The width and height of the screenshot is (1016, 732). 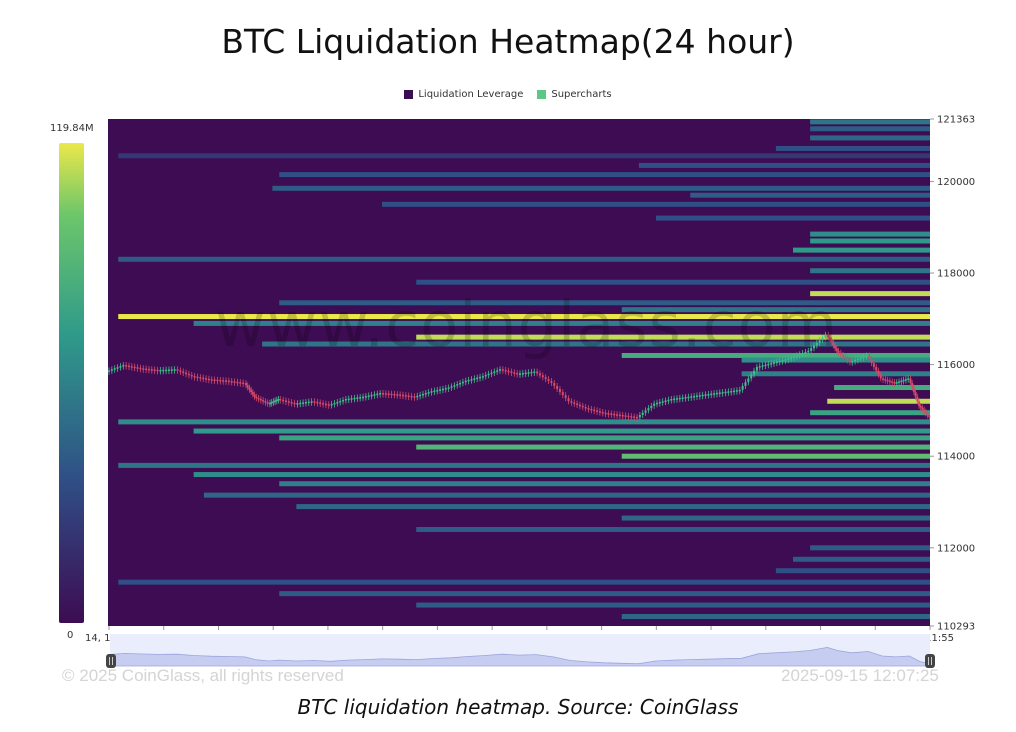 I want to click on navigator-left-handle, so click(x=111, y=661).